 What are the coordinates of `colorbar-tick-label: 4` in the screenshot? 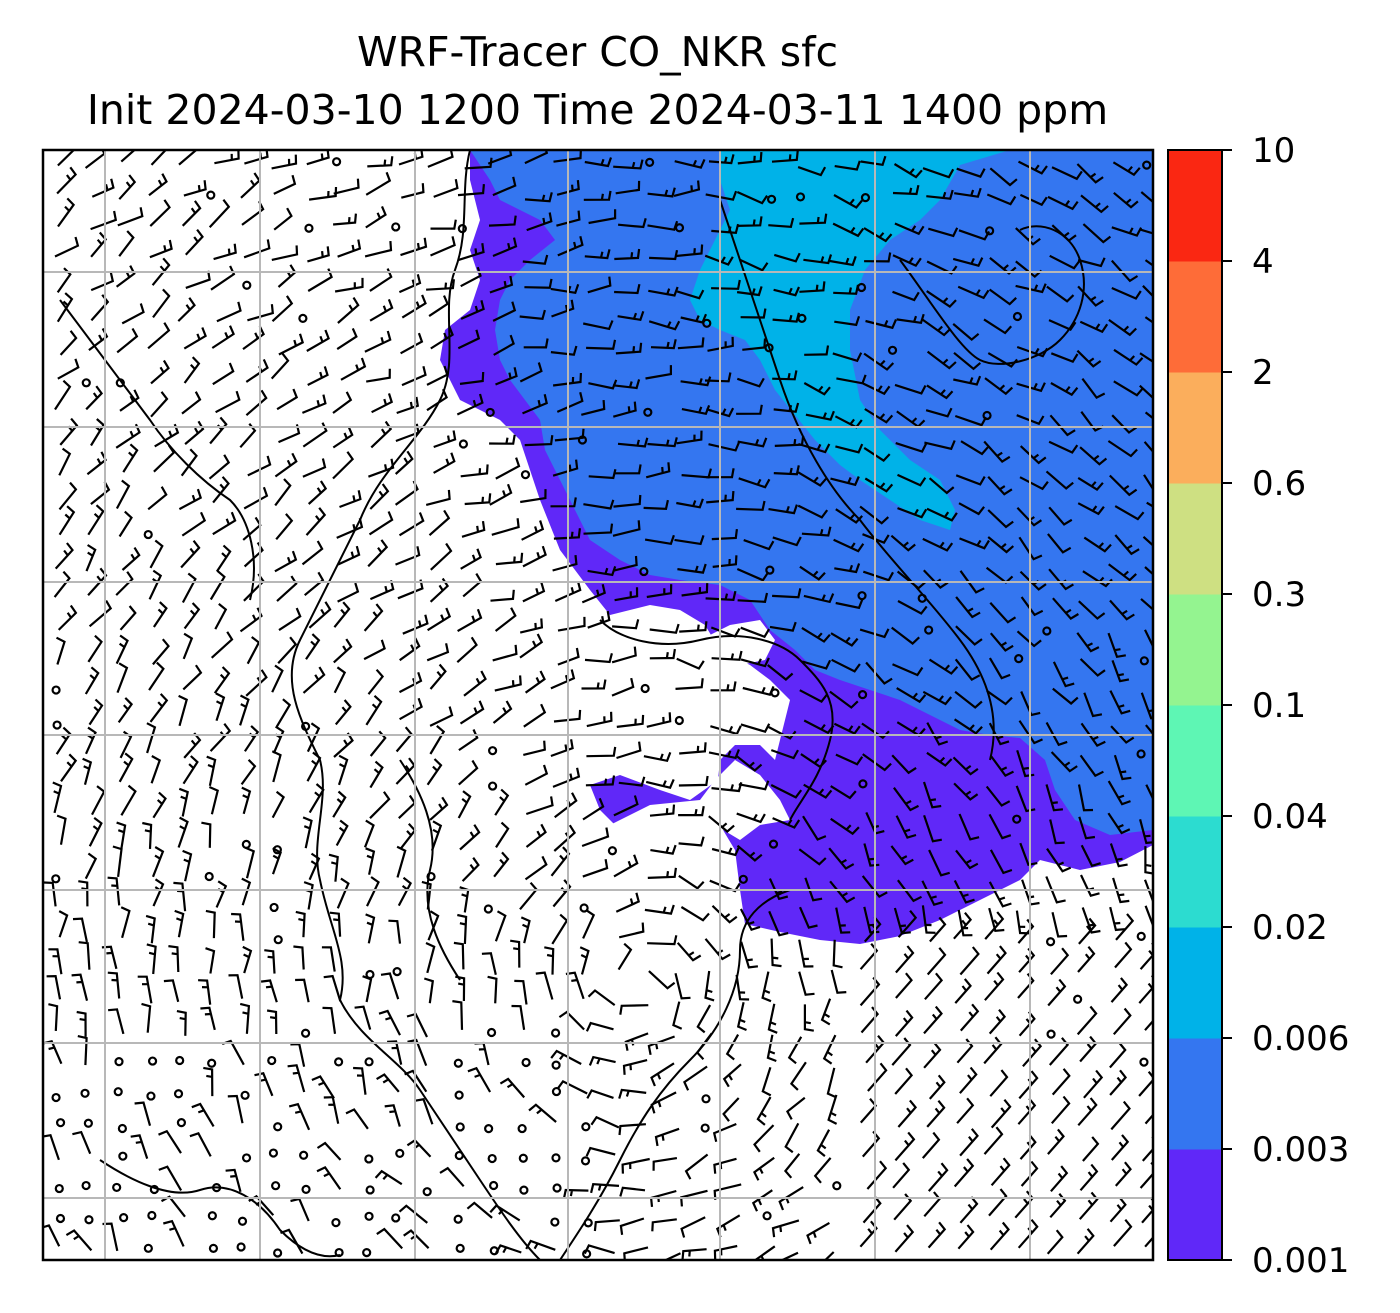 It's located at (1263, 262).